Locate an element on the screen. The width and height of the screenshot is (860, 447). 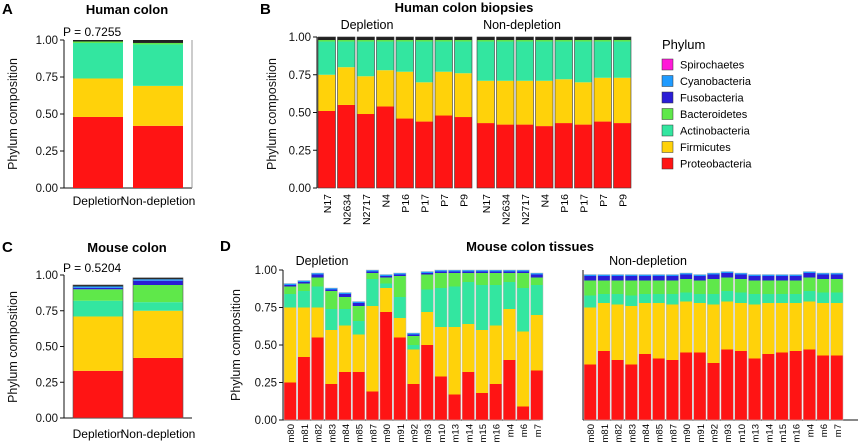
group-title: Depletion is located at coordinates (367, 25).